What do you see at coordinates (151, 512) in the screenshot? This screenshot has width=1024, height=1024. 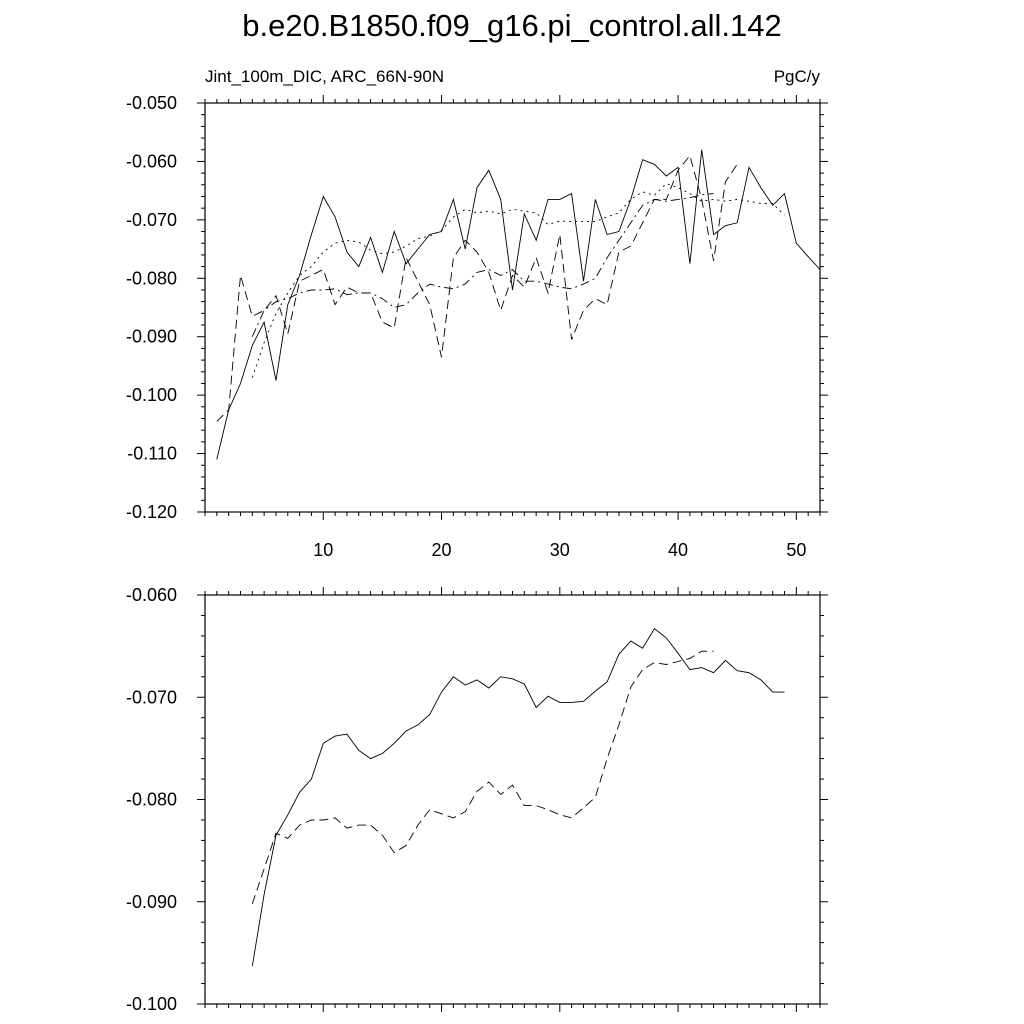 I see `y-tick-label: -0.120` at bounding box center [151, 512].